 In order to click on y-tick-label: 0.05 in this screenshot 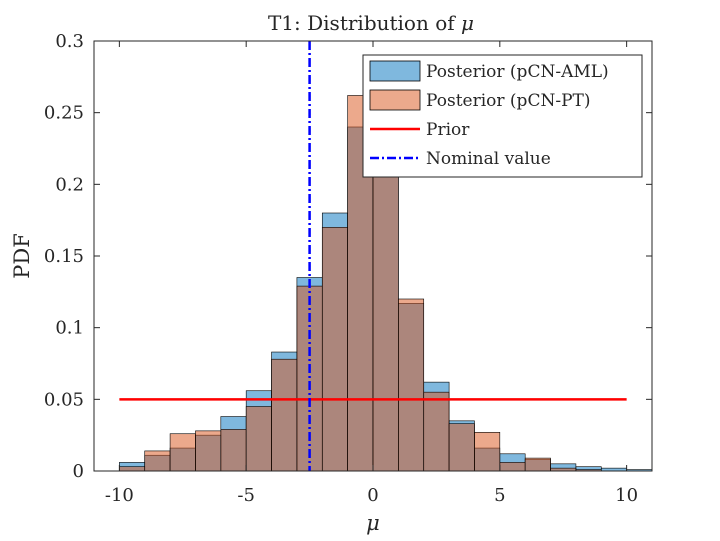, I will do `click(64, 399)`.